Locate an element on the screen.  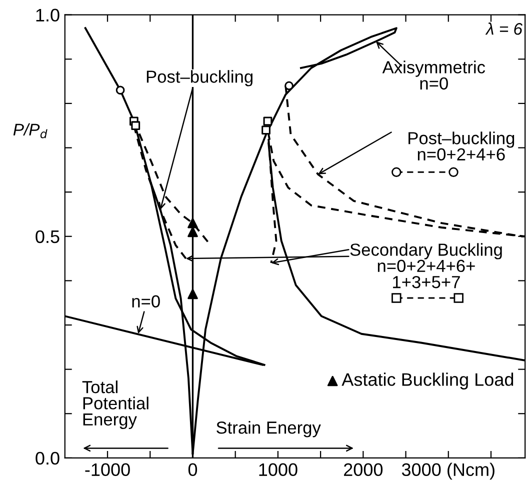
legend-label: Astatic Buckling Load is located at coordinates (428, 381).